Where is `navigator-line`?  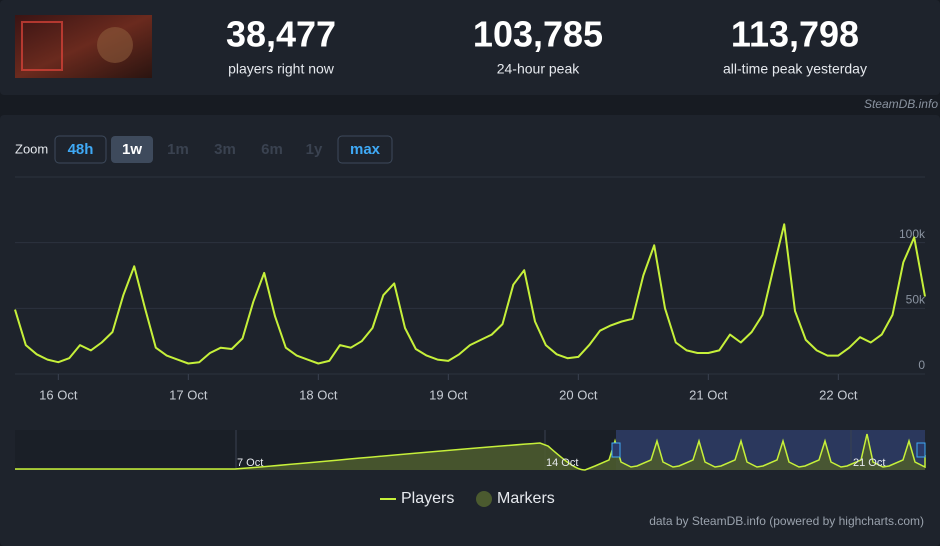
navigator-line is located at coordinates (470, 452).